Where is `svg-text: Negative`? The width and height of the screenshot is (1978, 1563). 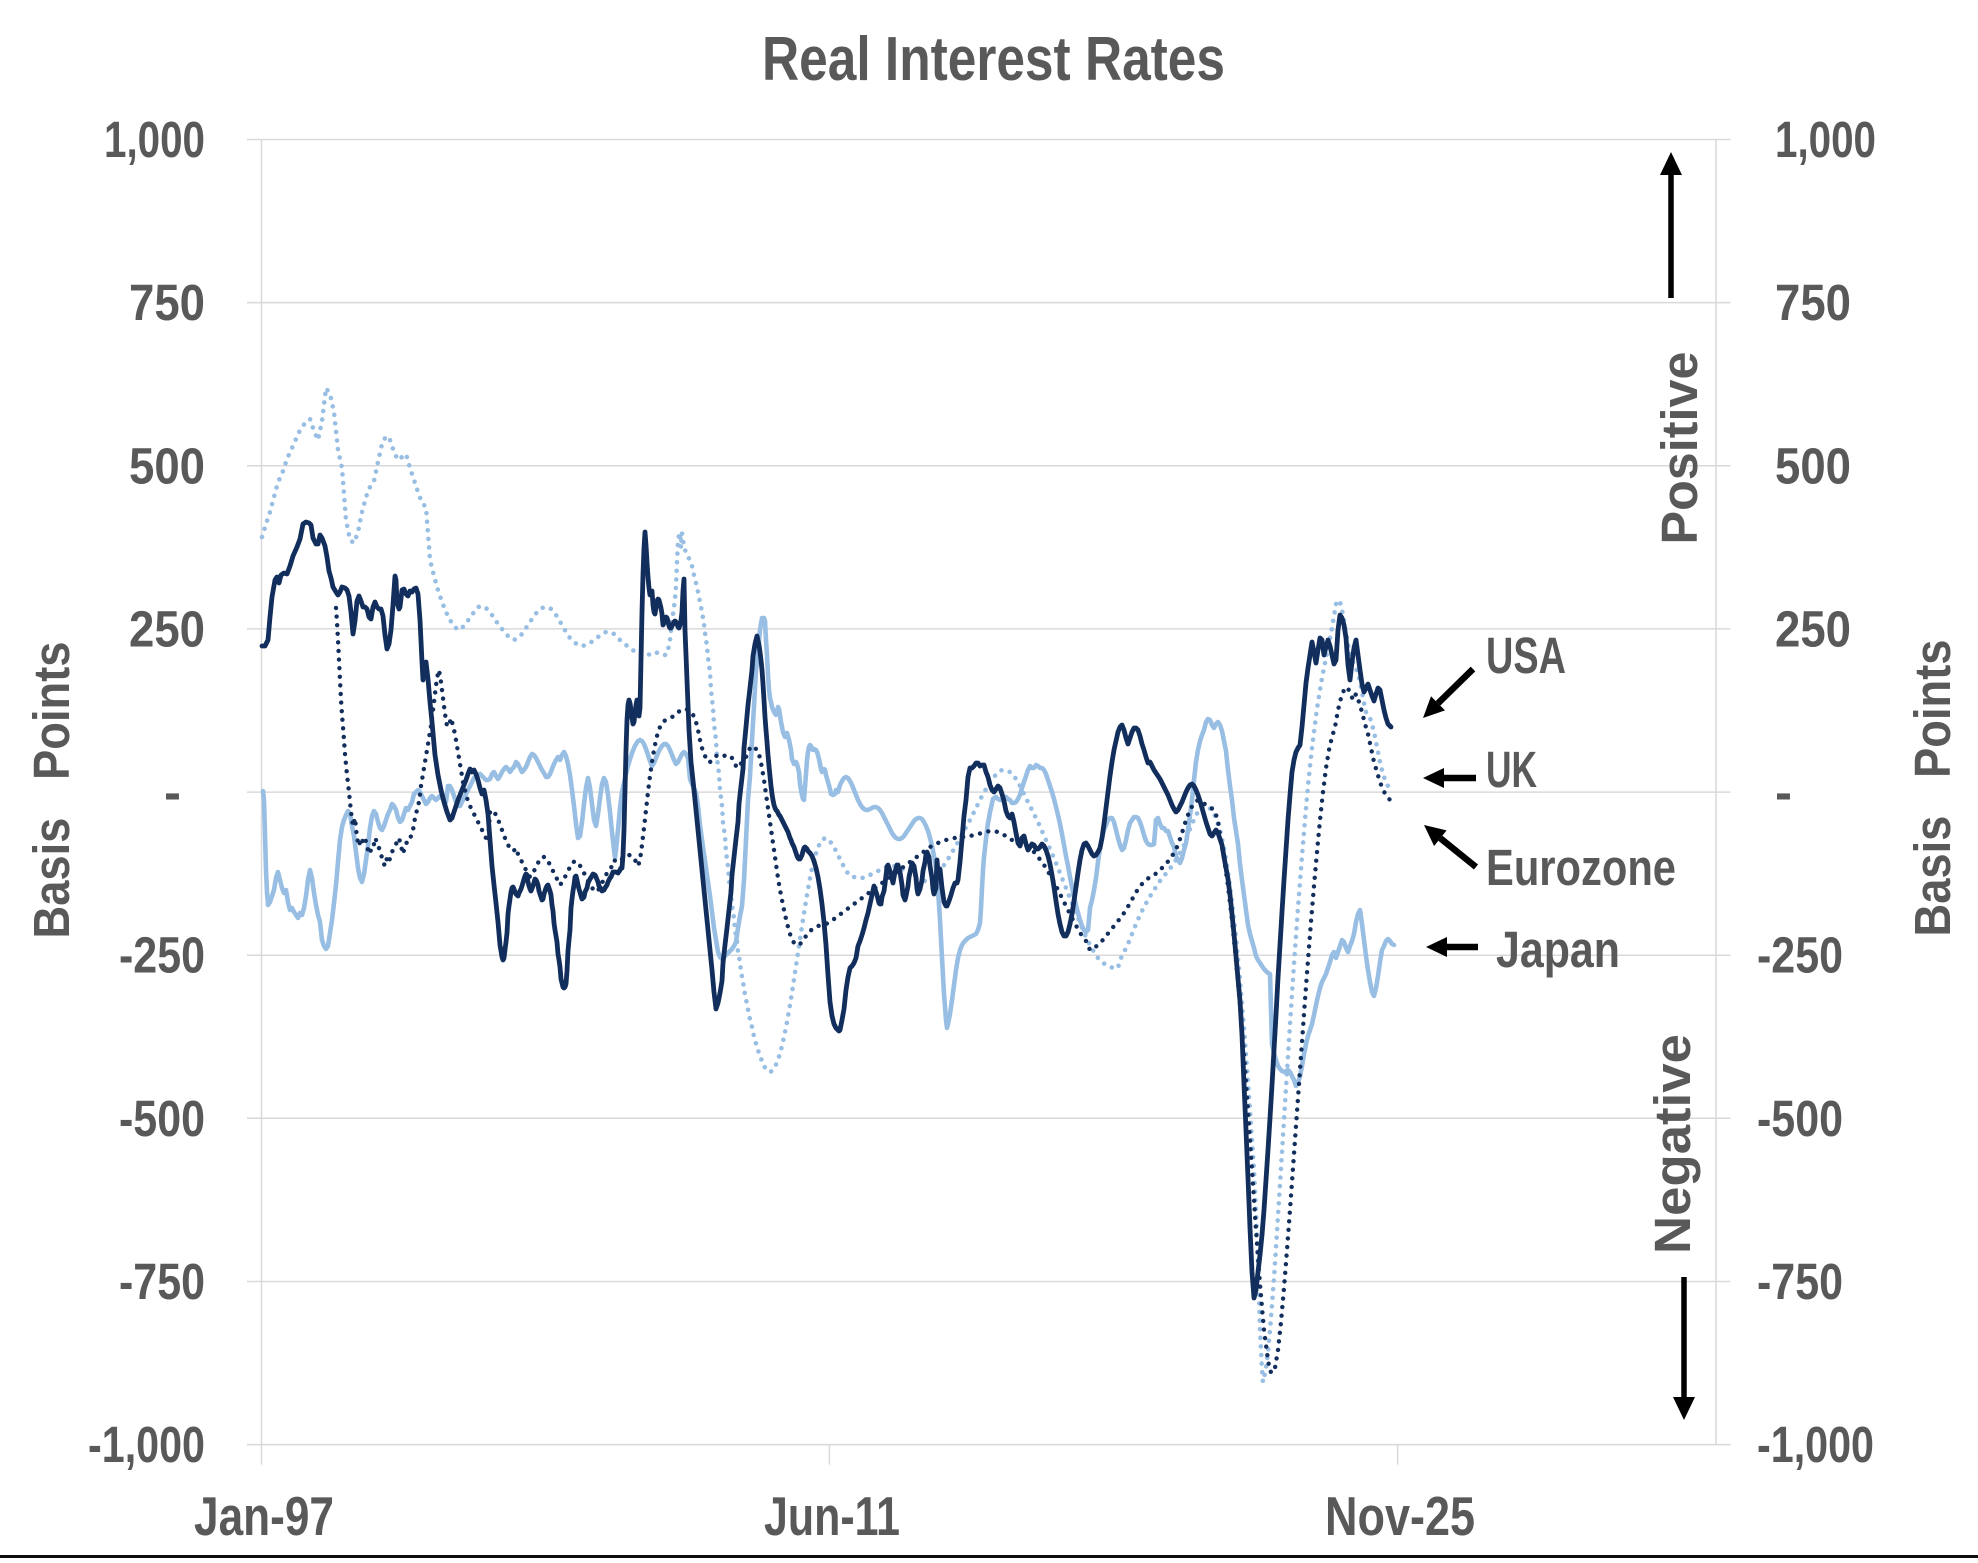
svg-text: Negative is located at coordinates (1672, 1144).